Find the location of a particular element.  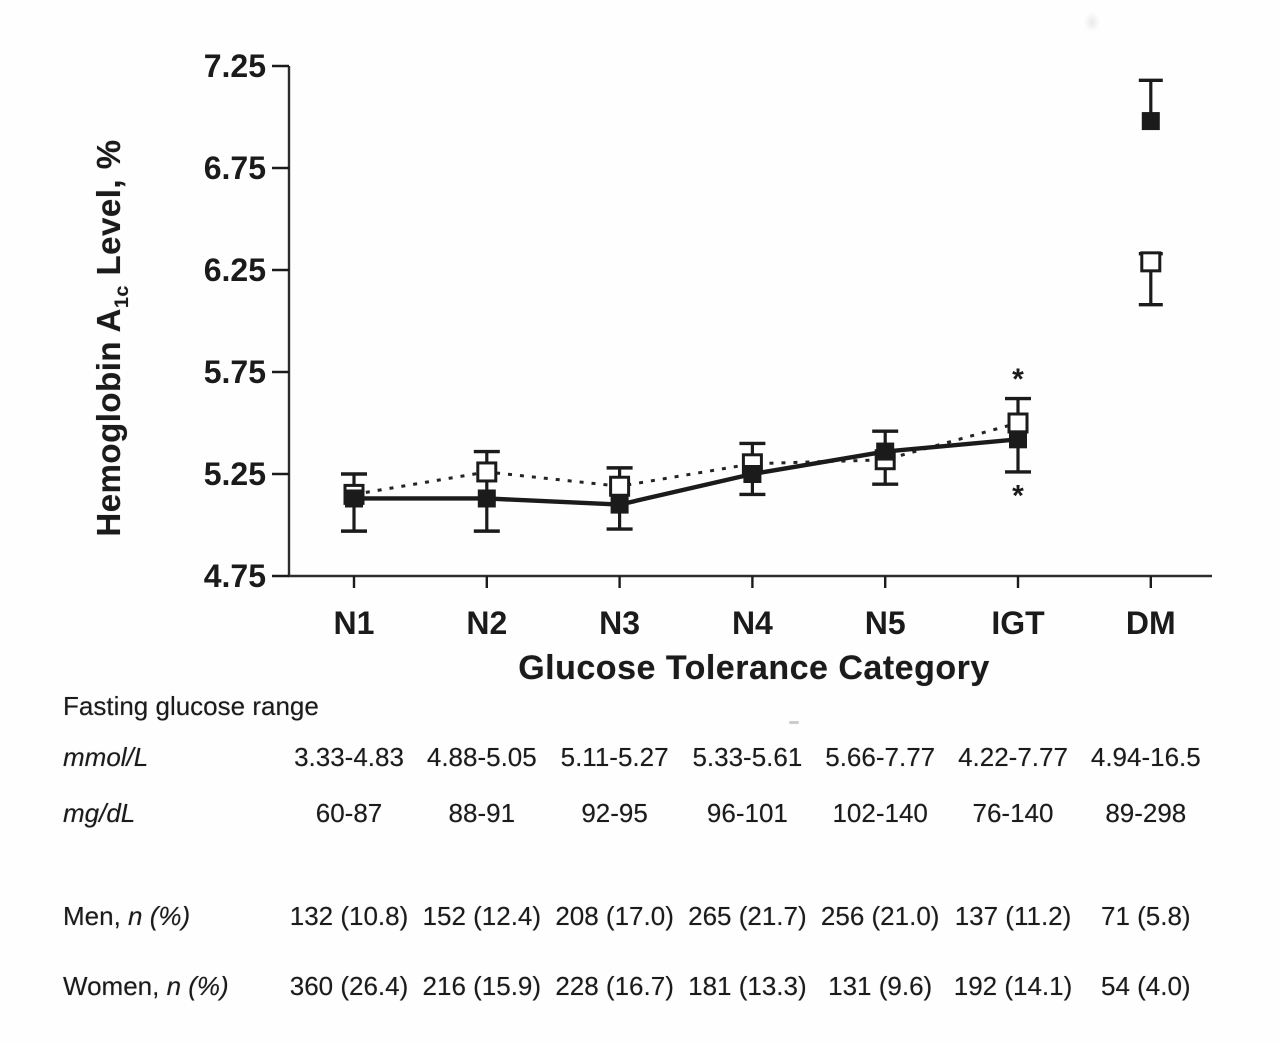

row-label-women-count: Women, n (%) is located at coordinates (146, 986).